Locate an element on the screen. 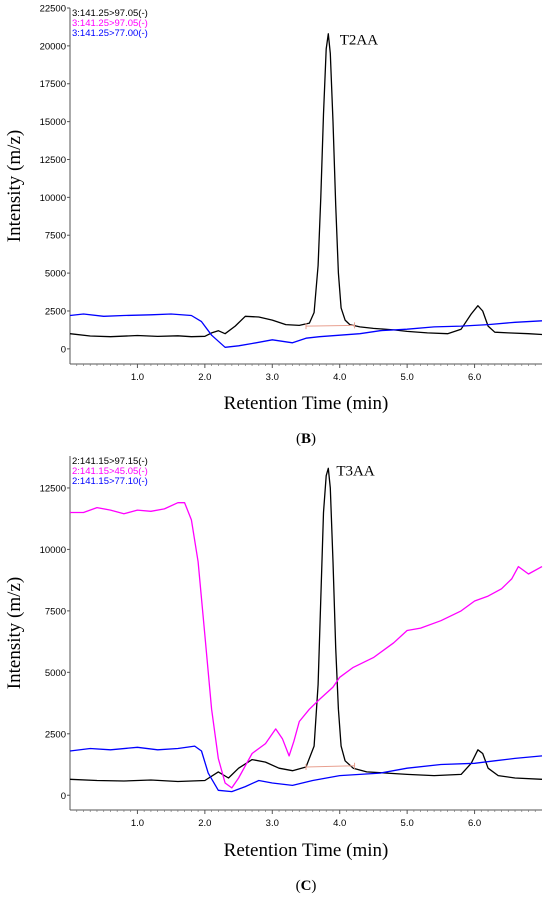  panel-label: (C) is located at coordinates (306, 886).